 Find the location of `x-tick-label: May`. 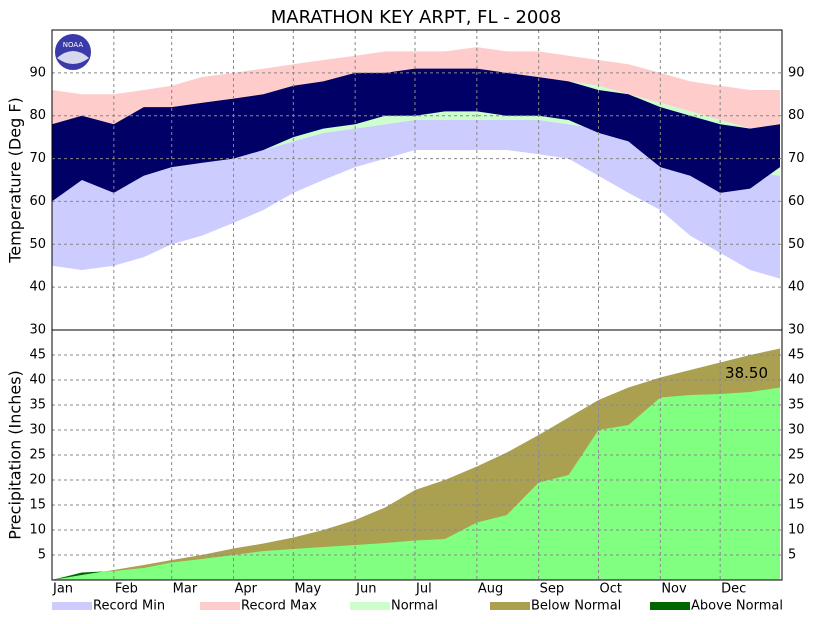

x-tick-label: May is located at coordinates (307, 589).